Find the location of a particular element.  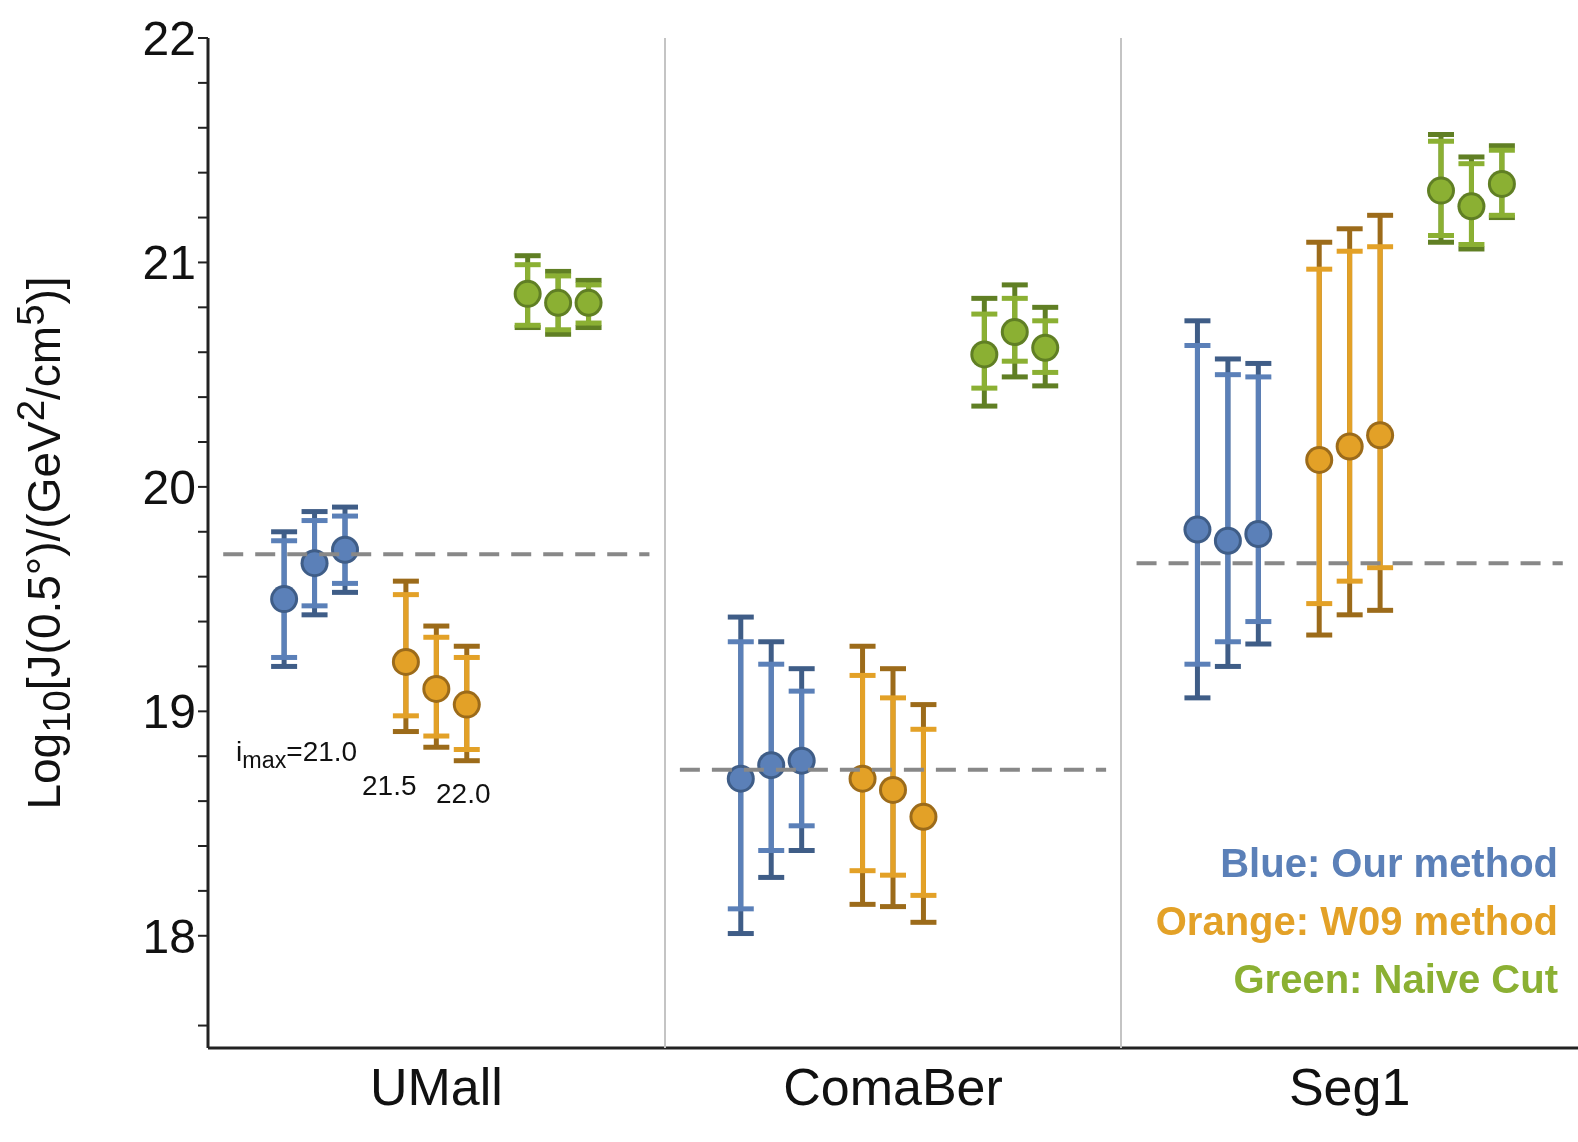

annotation: 21.5 is located at coordinates (389, 786).